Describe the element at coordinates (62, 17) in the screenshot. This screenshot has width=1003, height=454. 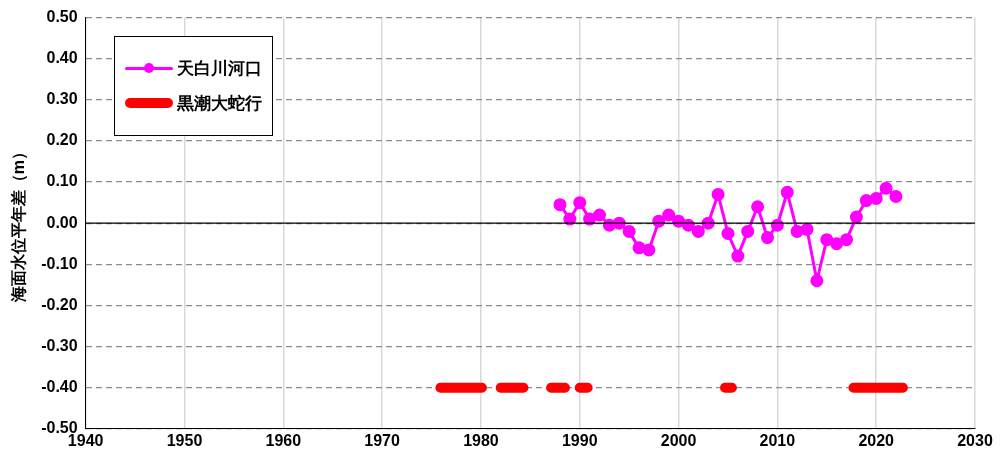
I see `y-tick-label: 0.50` at that location.